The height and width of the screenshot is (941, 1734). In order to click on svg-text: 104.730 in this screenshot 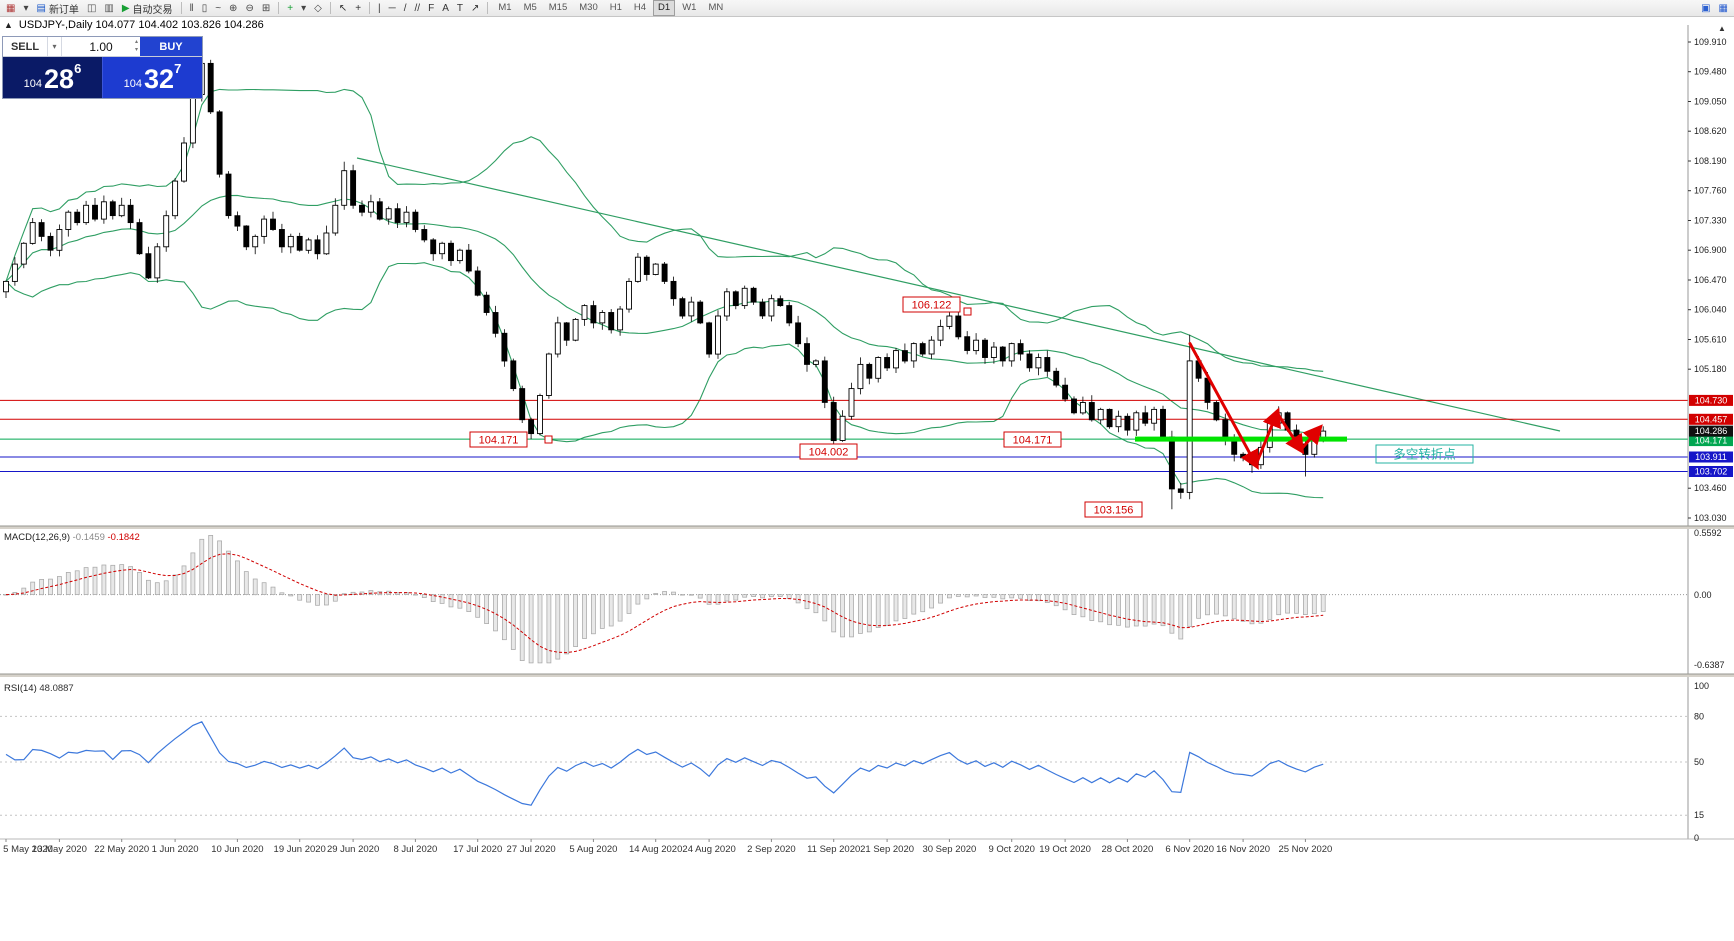, I will do `click(1711, 400)`.